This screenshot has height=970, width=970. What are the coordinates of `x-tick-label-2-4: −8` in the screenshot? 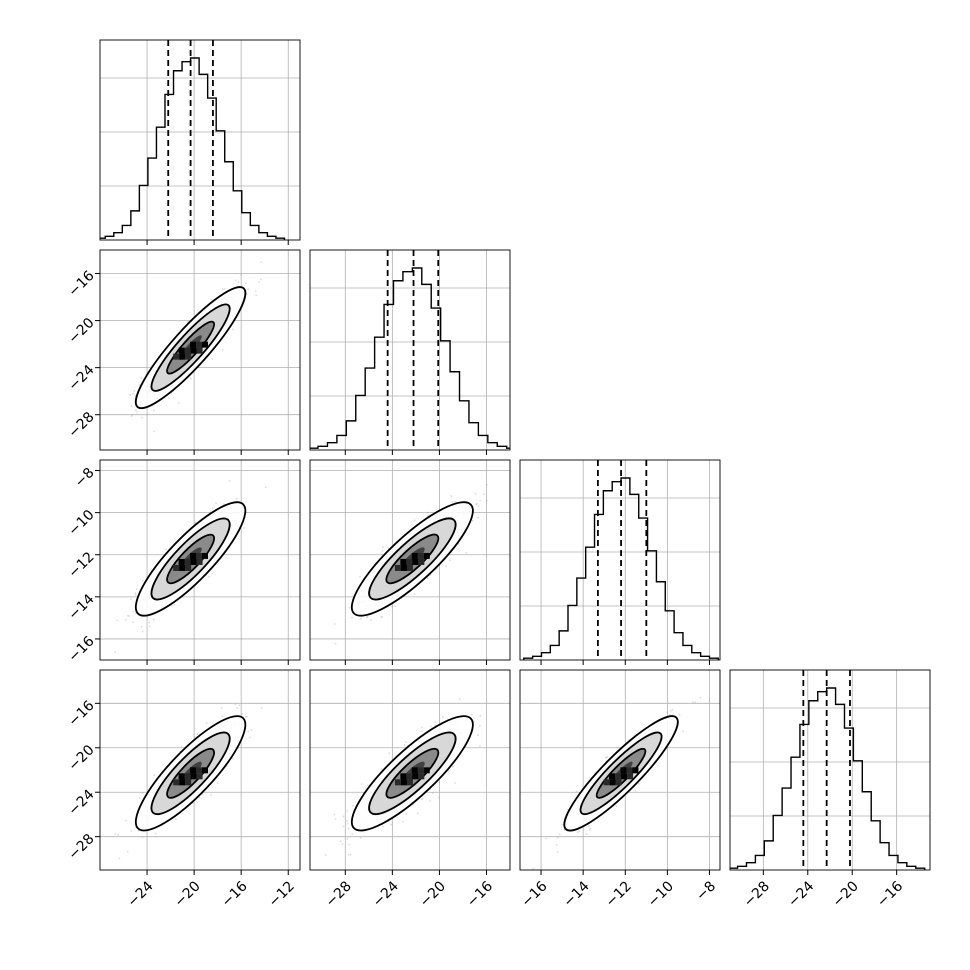 It's located at (706, 891).